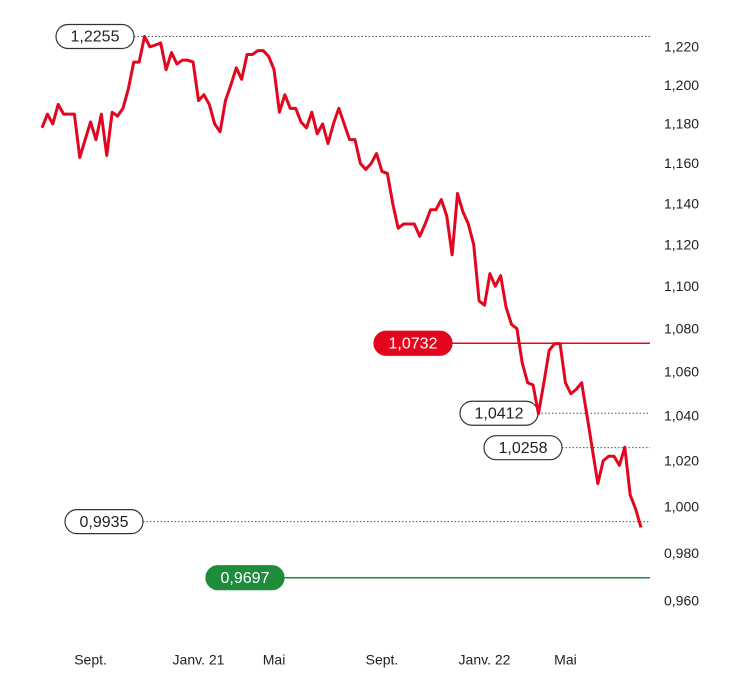 The height and width of the screenshot is (690, 730). Describe the element at coordinates (681, 124) in the screenshot. I see `y-tick-label: 1,180` at that location.